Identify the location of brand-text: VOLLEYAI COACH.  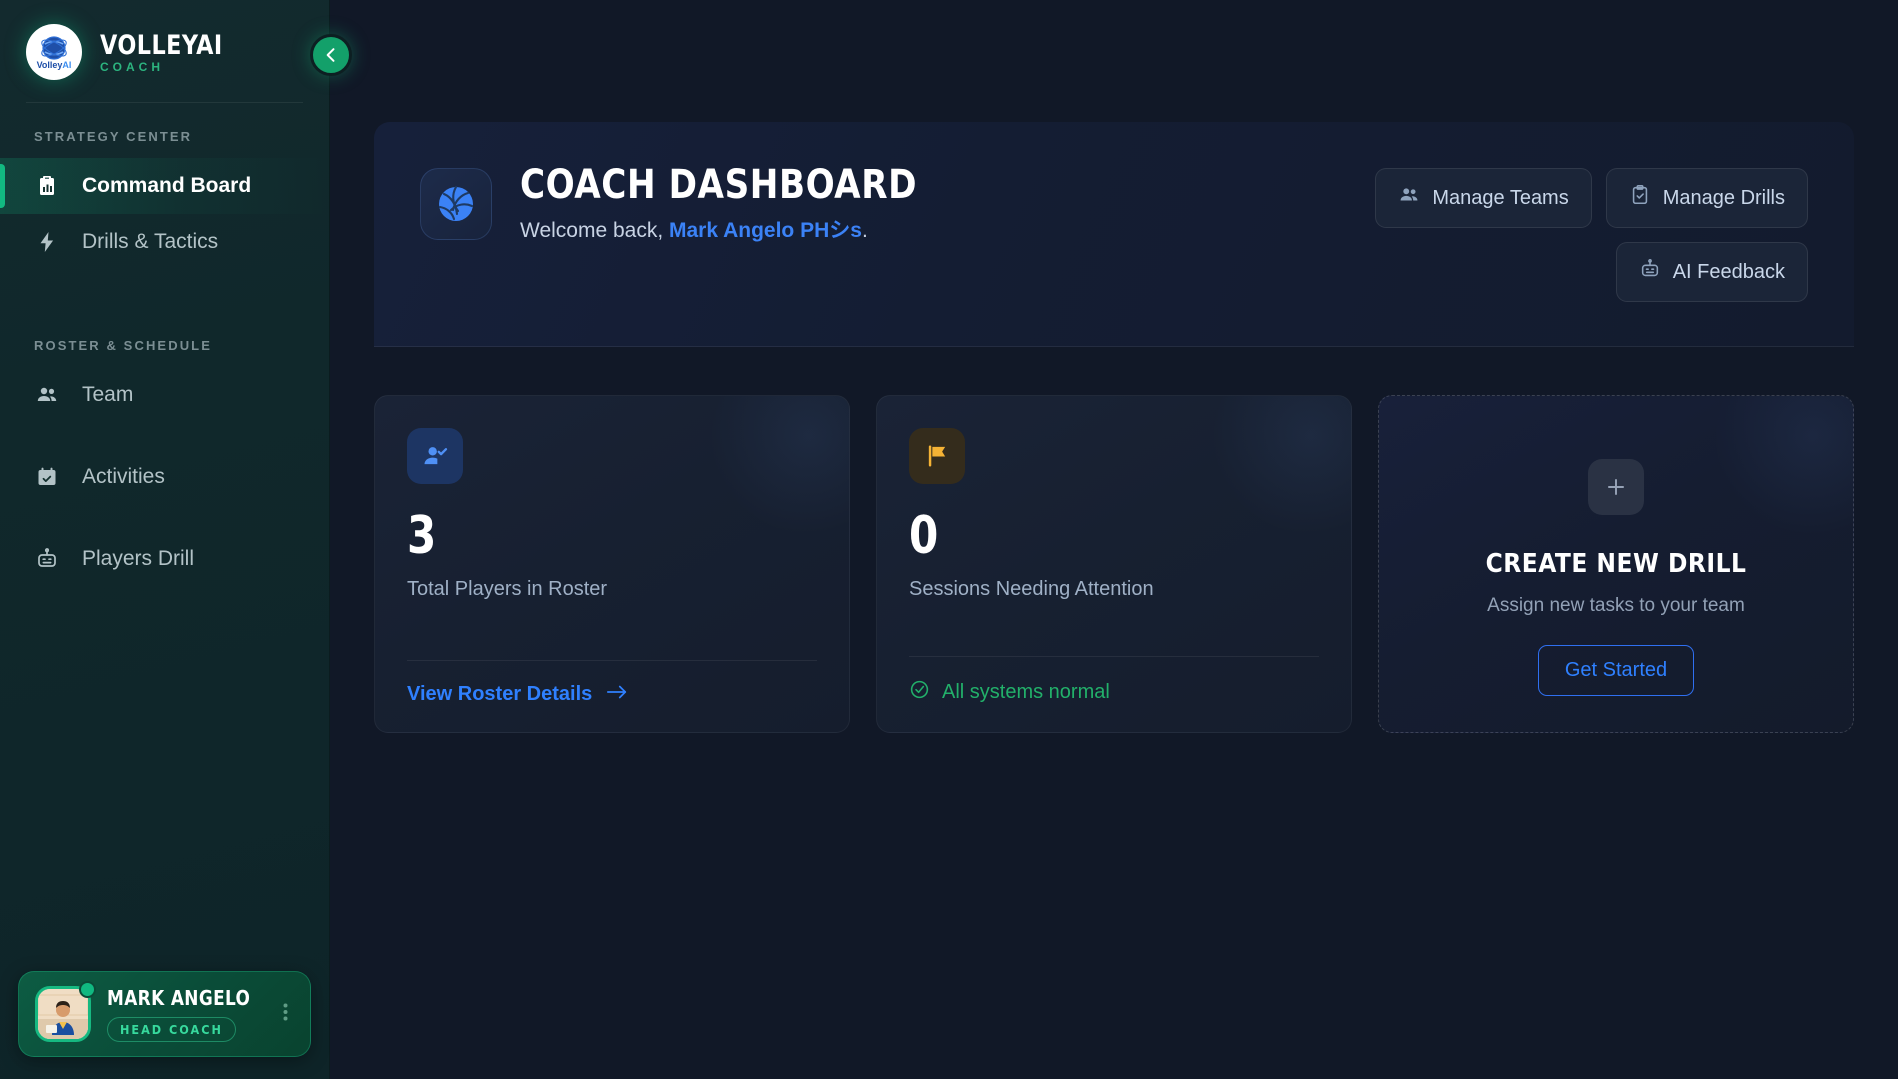
(166, 52).